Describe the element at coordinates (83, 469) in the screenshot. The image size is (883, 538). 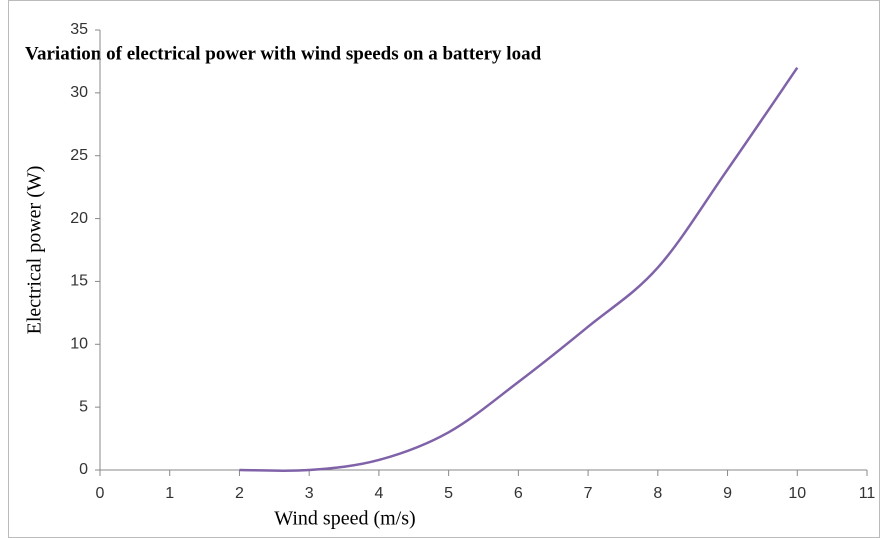
I see `y-tick-label: 0` at that location.